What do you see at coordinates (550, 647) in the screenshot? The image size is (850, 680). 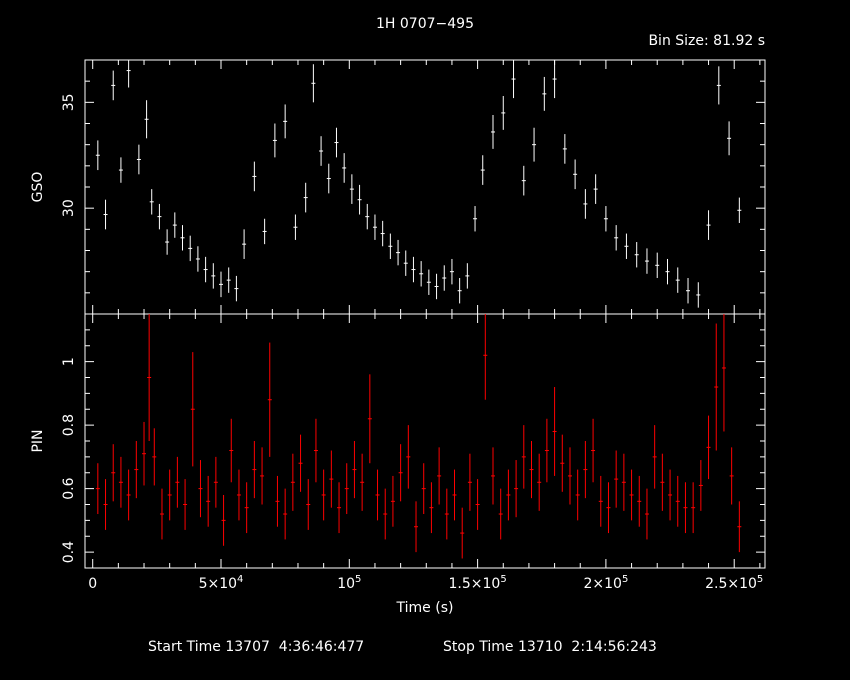 I see `stop-time-label: Stop Time 13710 2:14:56:243` at bounding box center [550, 647].